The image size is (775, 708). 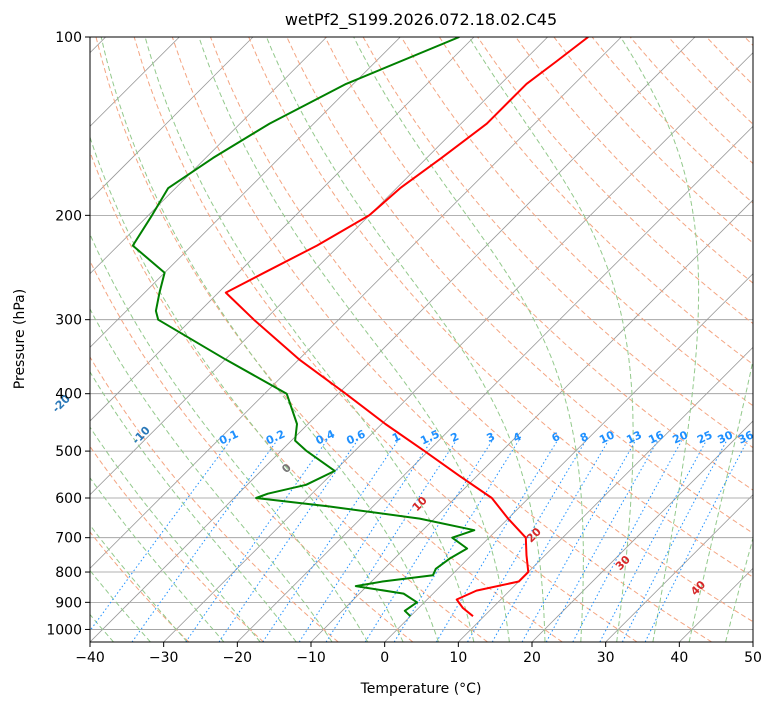 I want to click on y-tick-label: 900, so click(x=68, y=603).